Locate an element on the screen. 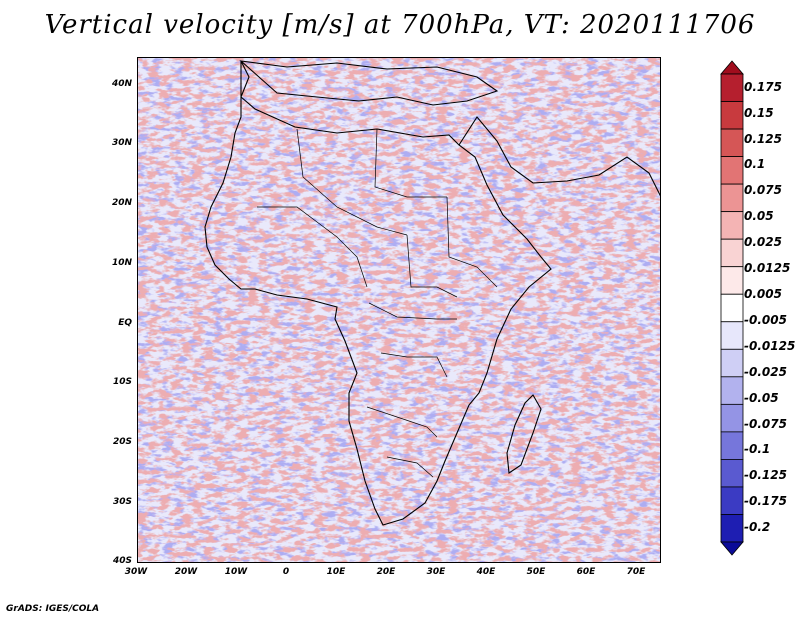 The height and width of the screenshot is (618, 800). credit-text: GrADS: IGES/COLA is located at coordinates (53, 609).